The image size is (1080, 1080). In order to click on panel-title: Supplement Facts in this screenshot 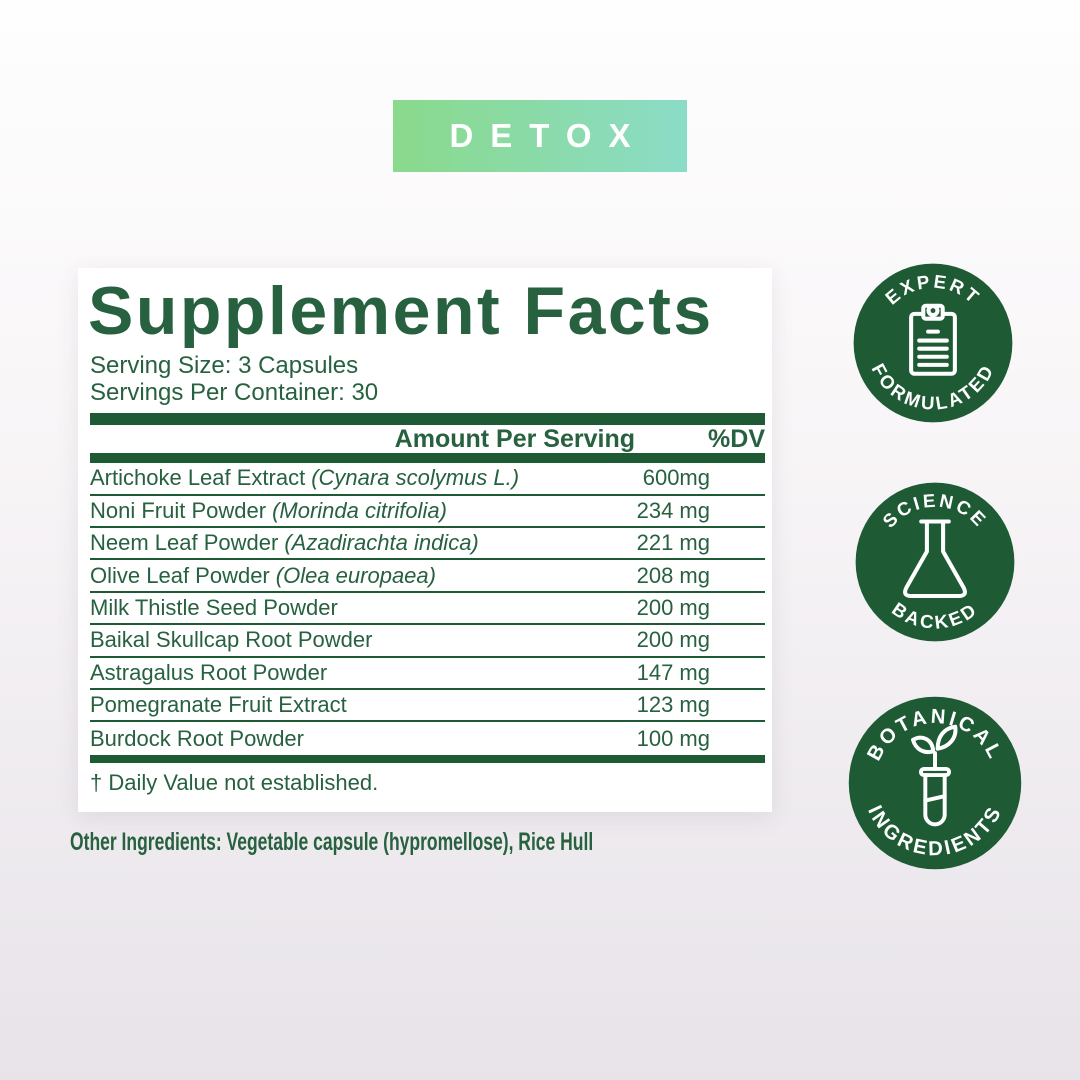, I will do `click(401, 311)`.